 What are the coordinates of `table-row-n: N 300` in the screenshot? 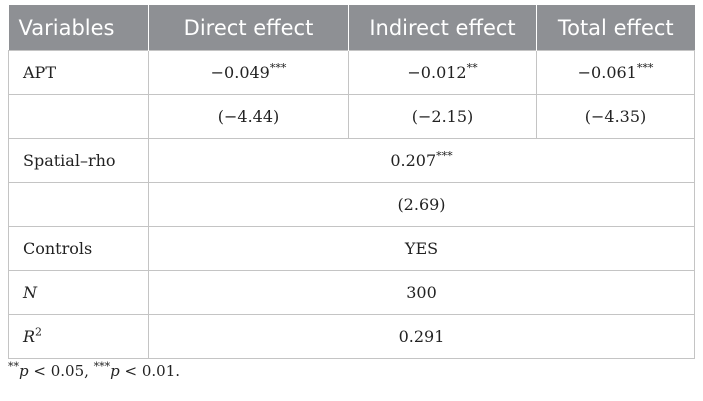 It's located at (351, 292).